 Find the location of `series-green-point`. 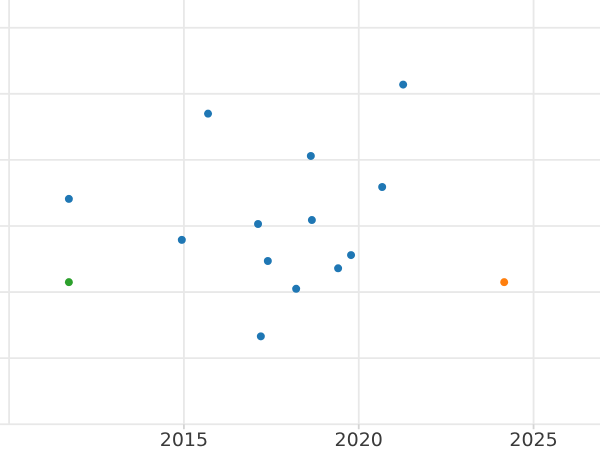

series-green-point is located at coordinates (68, 282).